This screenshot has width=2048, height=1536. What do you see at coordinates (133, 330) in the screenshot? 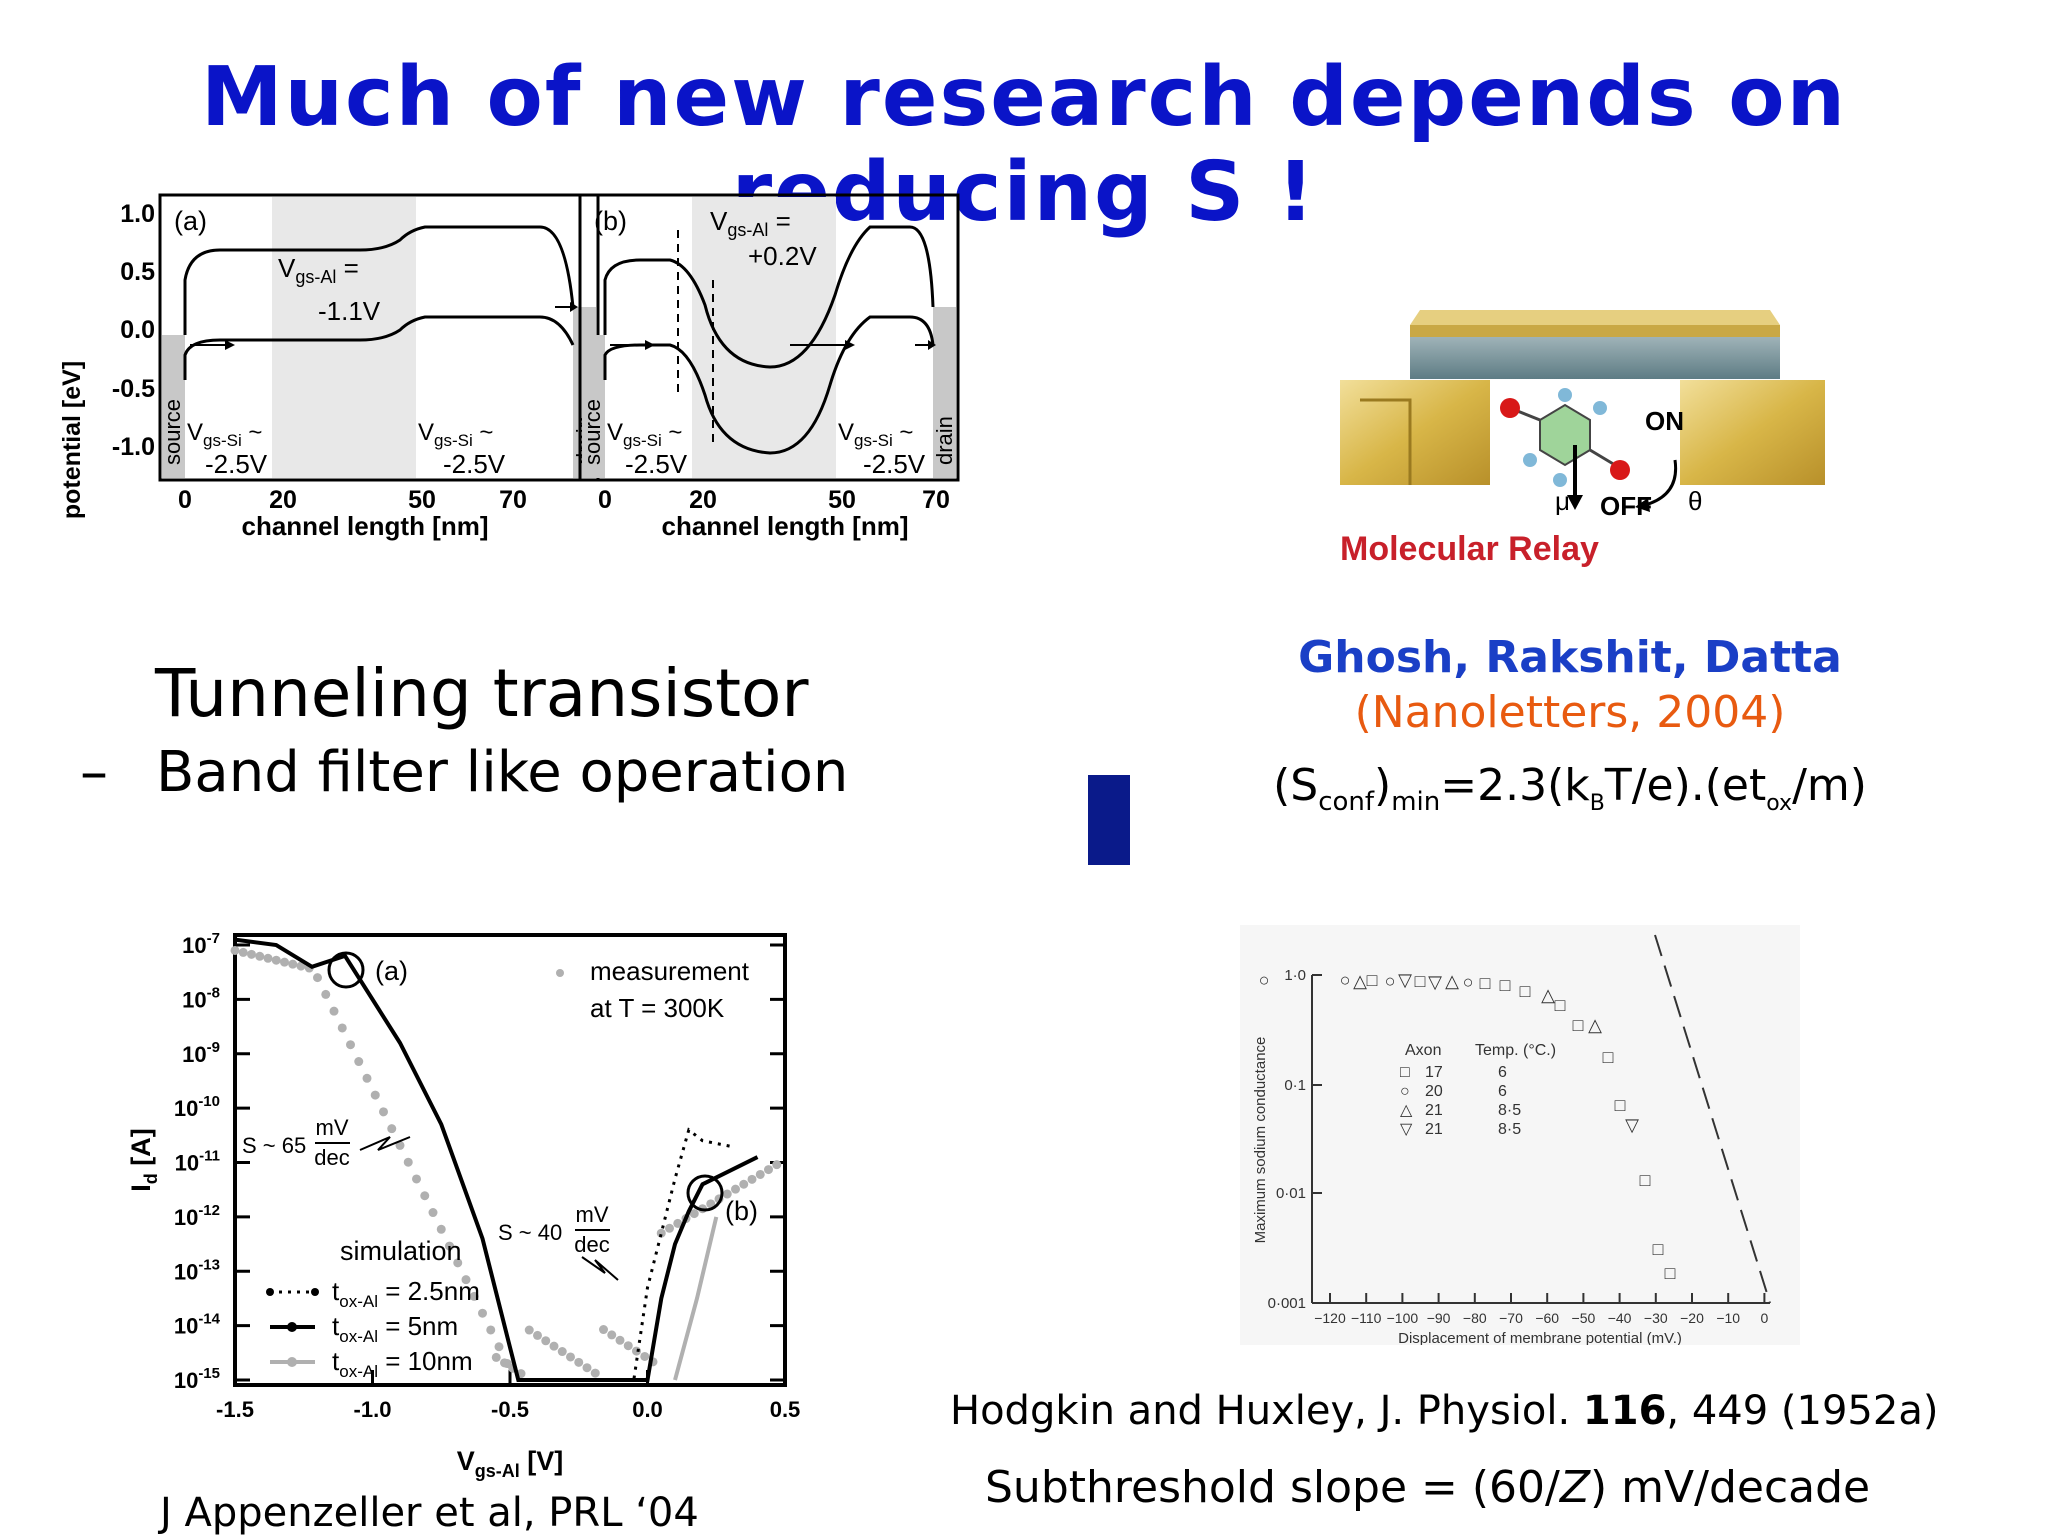
I see `band-yticks: 1.0 0.5 0.0 -0.5 -1.0` at bounding box center [133, 330].